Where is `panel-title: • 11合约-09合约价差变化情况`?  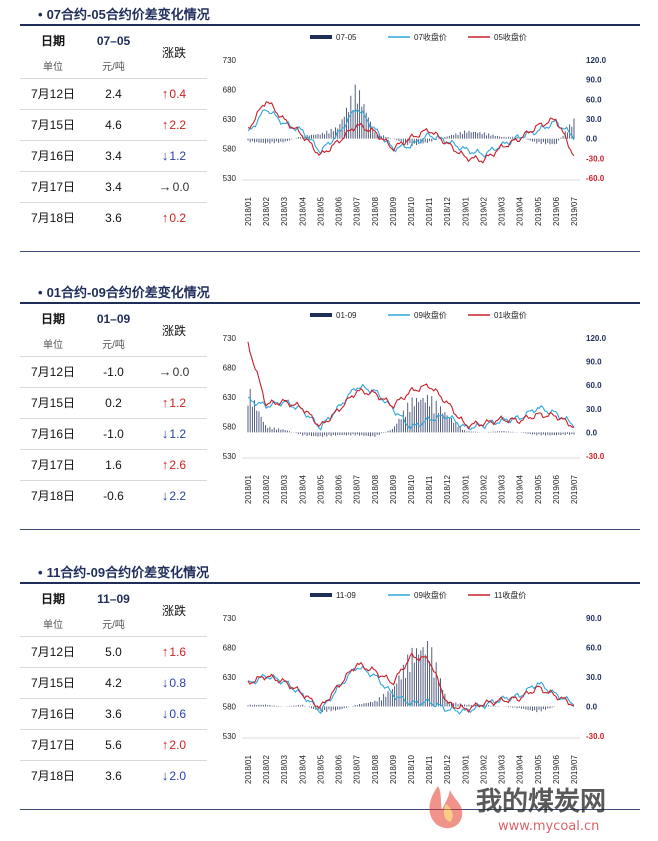 panel-title: • 11合约-09合约价差变化情况 is located at coordinates (124, 572).